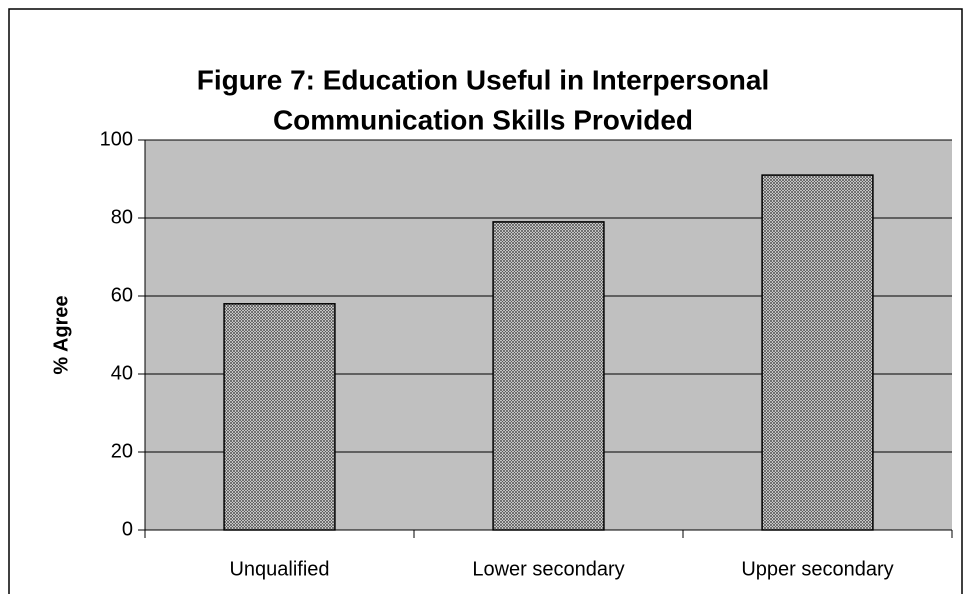  What do you see at coordinates (122, 373) in the screenshot?
I see `y-tick-label: 40` at bounding box center [122, 373].